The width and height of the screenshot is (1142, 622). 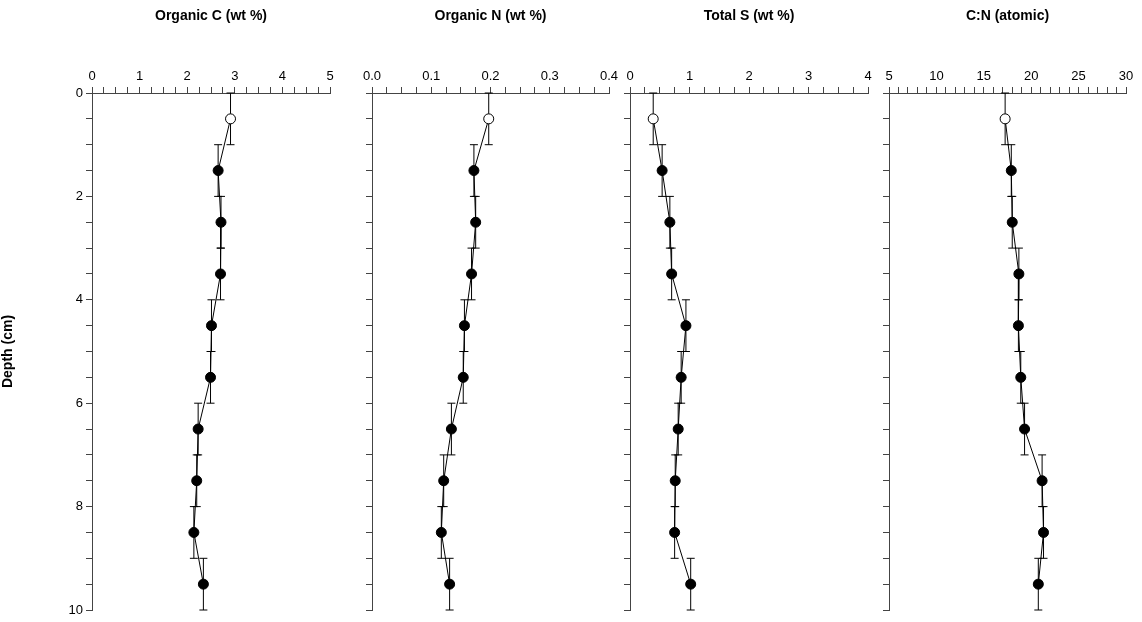 I want to click on y-axis-title: Depth (cm), so click(x=8, y=351).